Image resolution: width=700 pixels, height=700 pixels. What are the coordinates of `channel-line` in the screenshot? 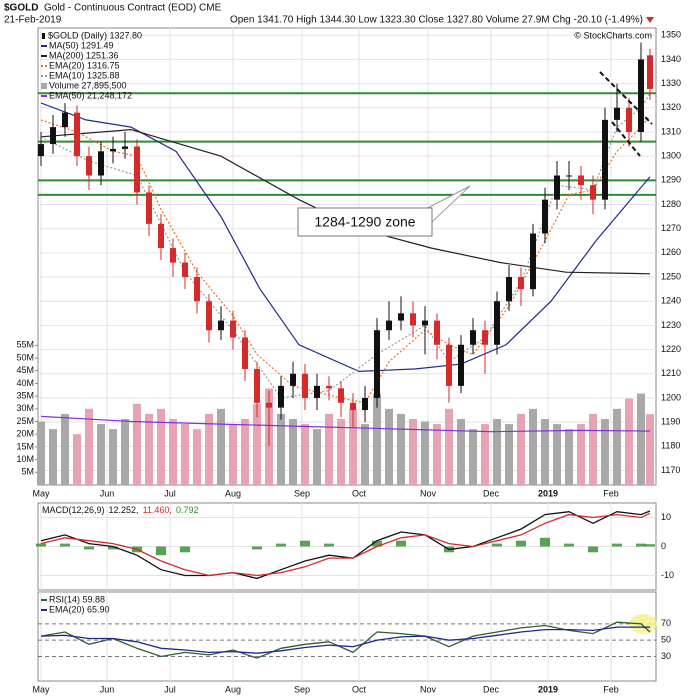 It's located at (626, 139).